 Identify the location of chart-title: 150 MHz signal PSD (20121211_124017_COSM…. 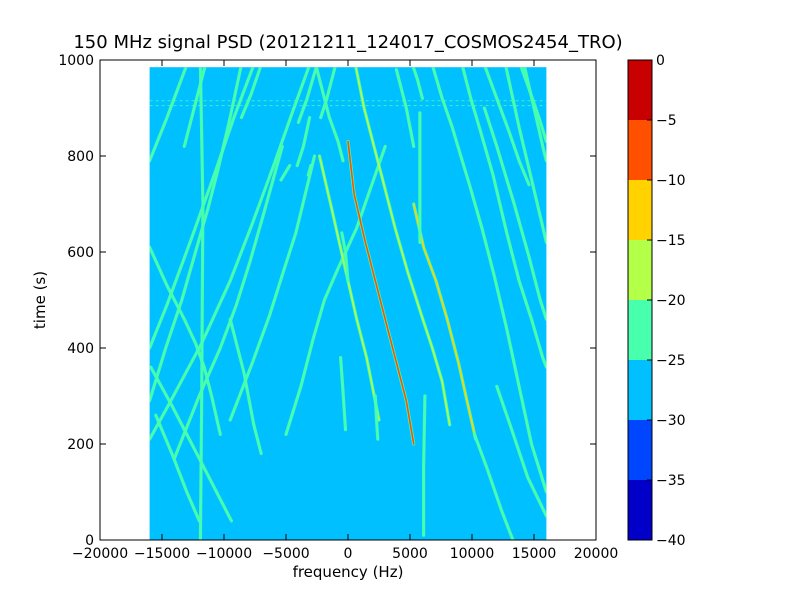
(347, 42).